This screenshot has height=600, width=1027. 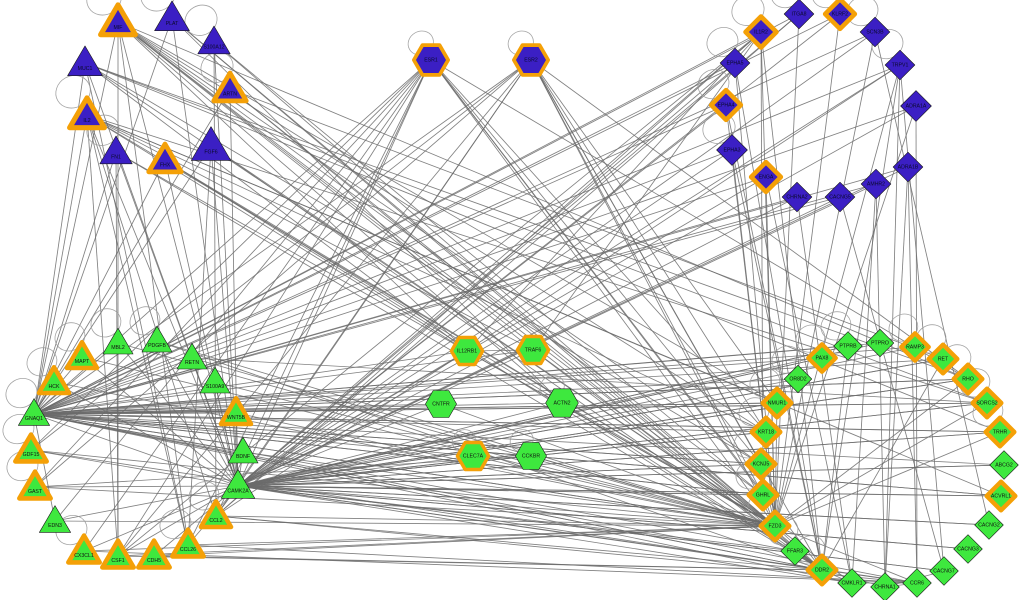 I want to click on graph-node: ESR1, so click(x=431, y=60).